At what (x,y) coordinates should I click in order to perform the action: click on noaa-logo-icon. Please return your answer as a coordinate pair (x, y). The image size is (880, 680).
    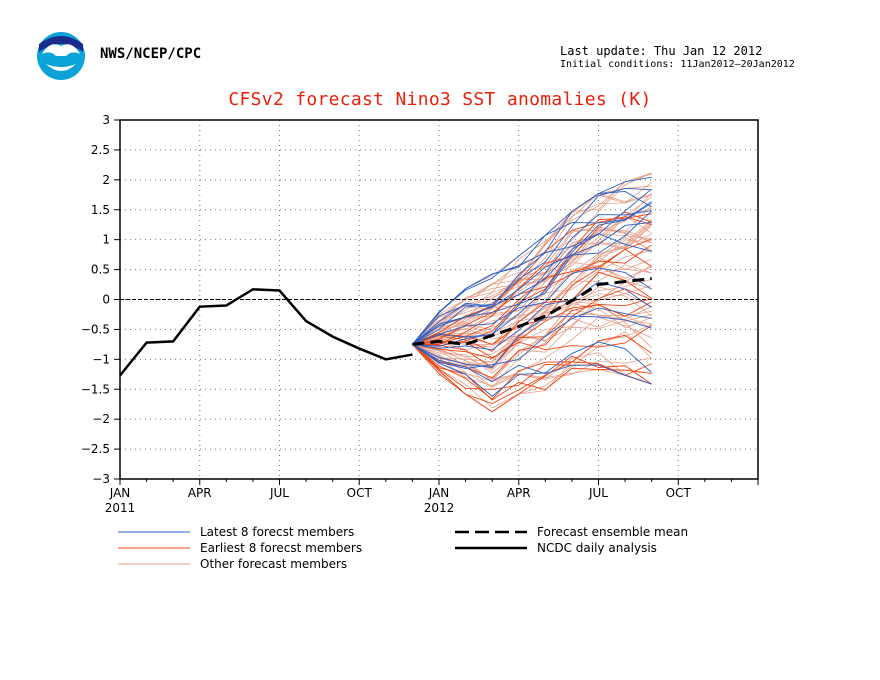
    Looking at the image, I should click on (61, 56).